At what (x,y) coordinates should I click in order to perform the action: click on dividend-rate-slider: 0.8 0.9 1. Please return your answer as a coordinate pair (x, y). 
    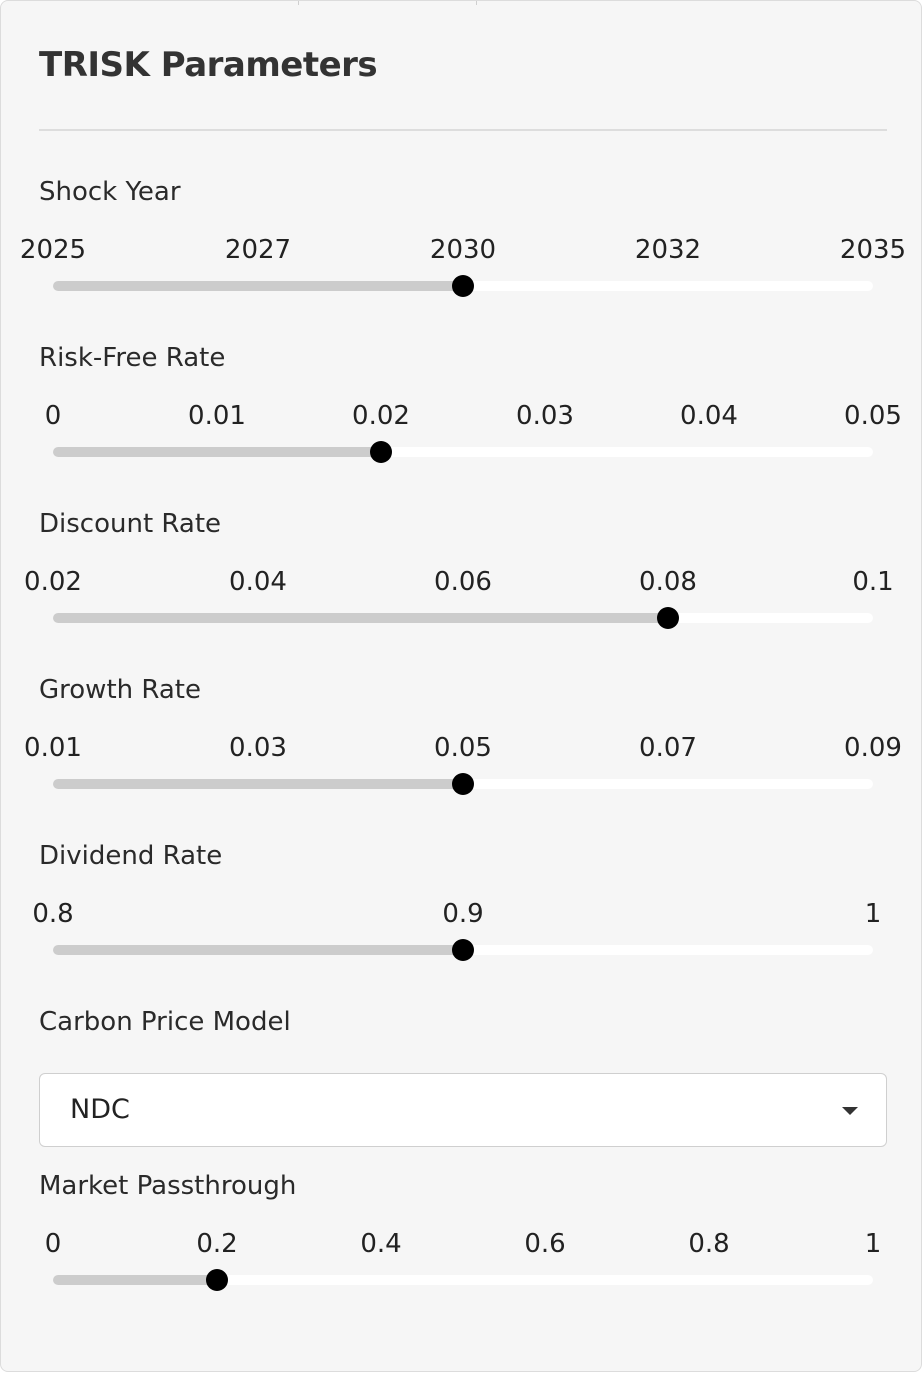
    Looking at the image, I should click on (462, 944).